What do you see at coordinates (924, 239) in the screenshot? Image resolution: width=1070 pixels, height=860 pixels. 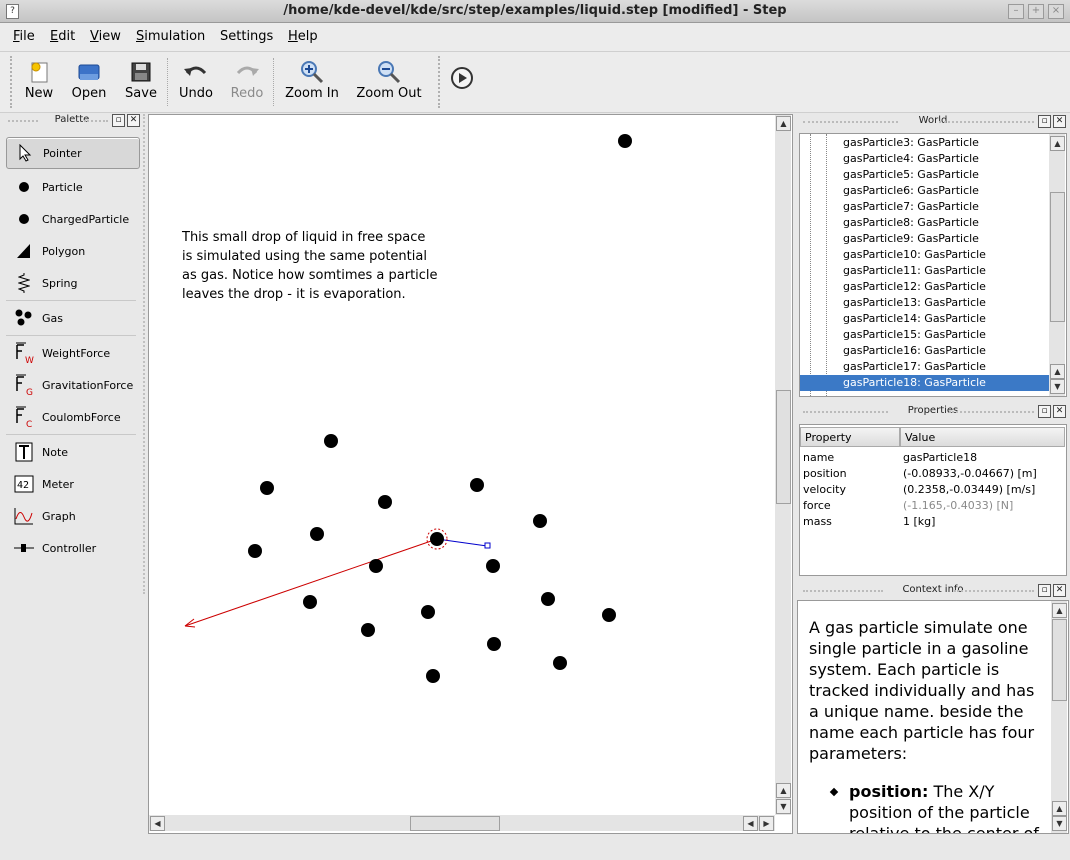 I see `world-tree-item: gasParticle9: GasParticle` at bounding box center [924, 239].